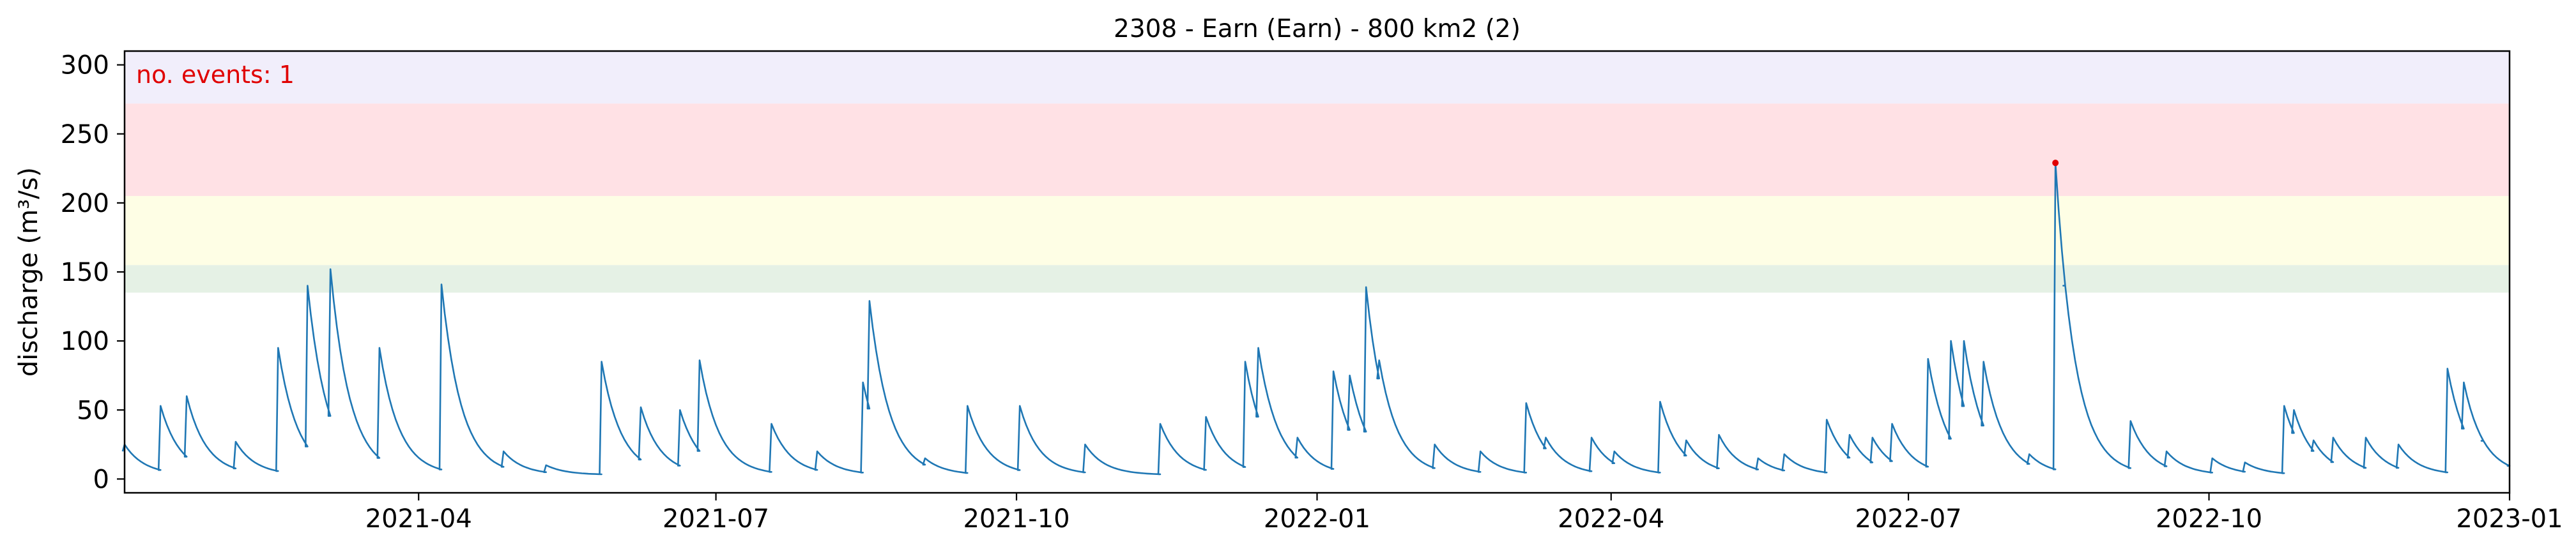  What do you see at coordinates (1611, 519) in the screenshot?
I see `x-tick-label-4: 2022-04` at bounding box center [1611, 519].